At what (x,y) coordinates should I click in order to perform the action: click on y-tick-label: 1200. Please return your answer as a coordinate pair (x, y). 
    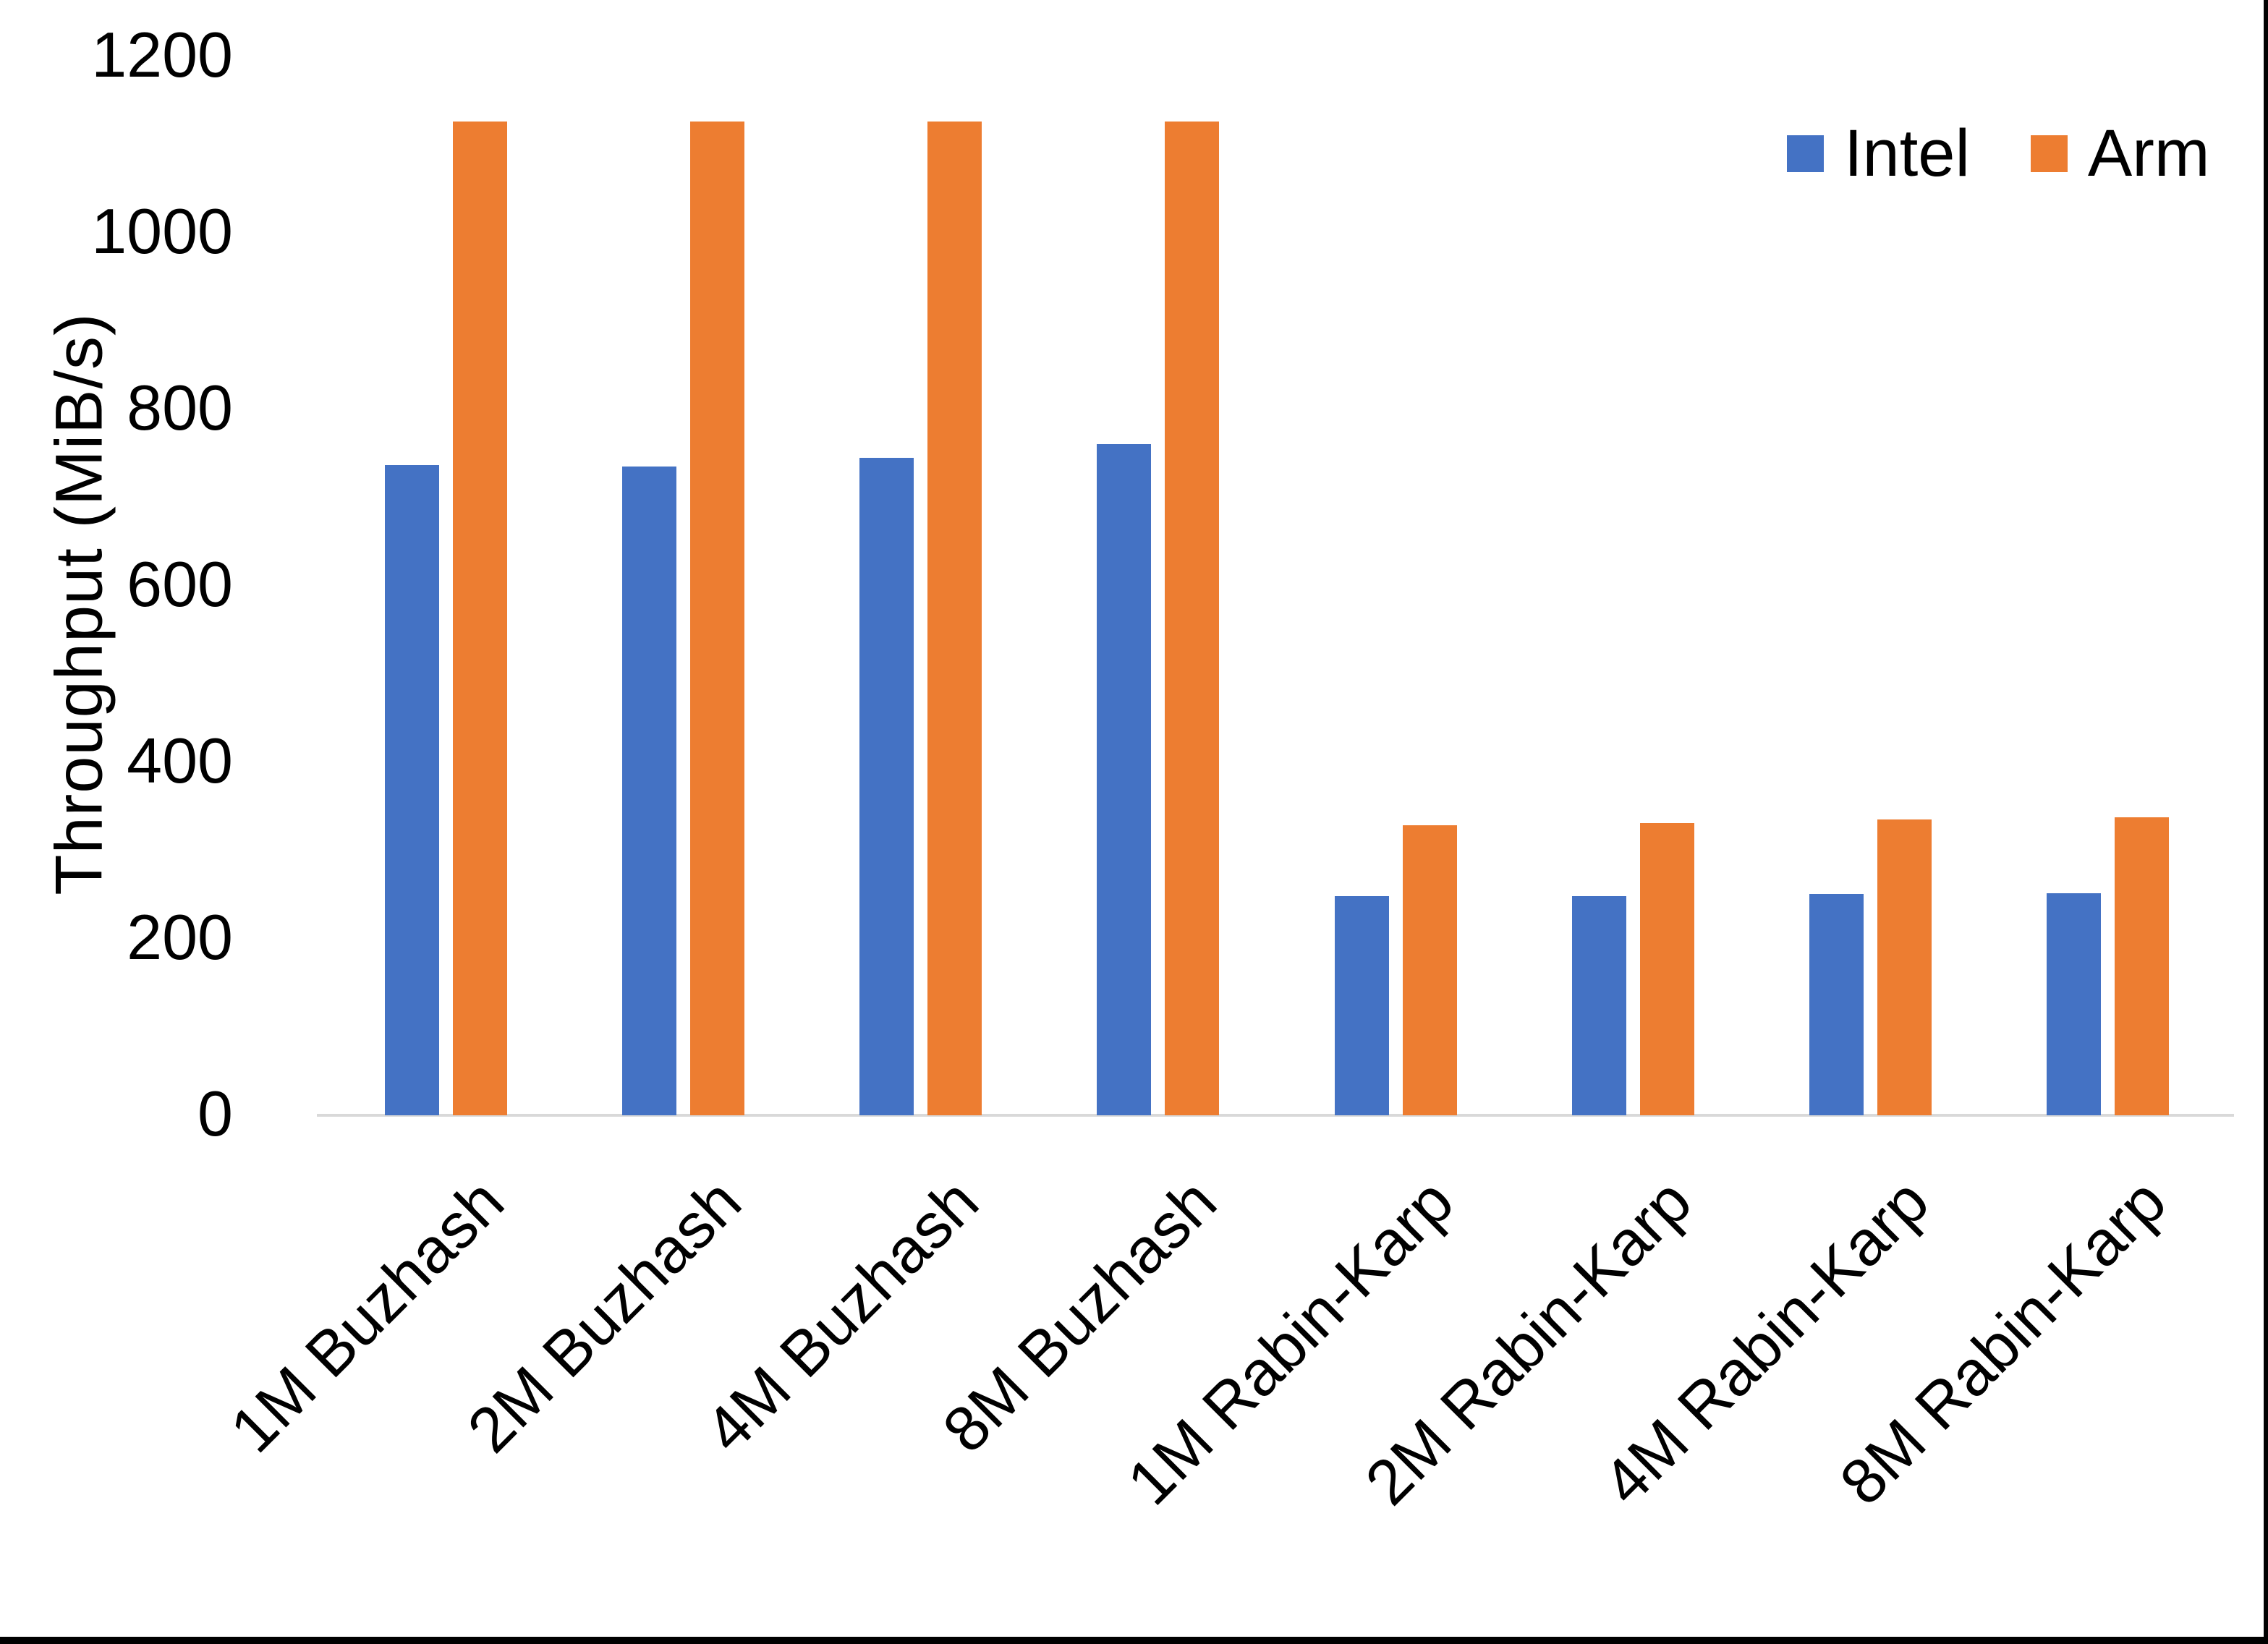
    Looking at the image, I should click on (162, 55).